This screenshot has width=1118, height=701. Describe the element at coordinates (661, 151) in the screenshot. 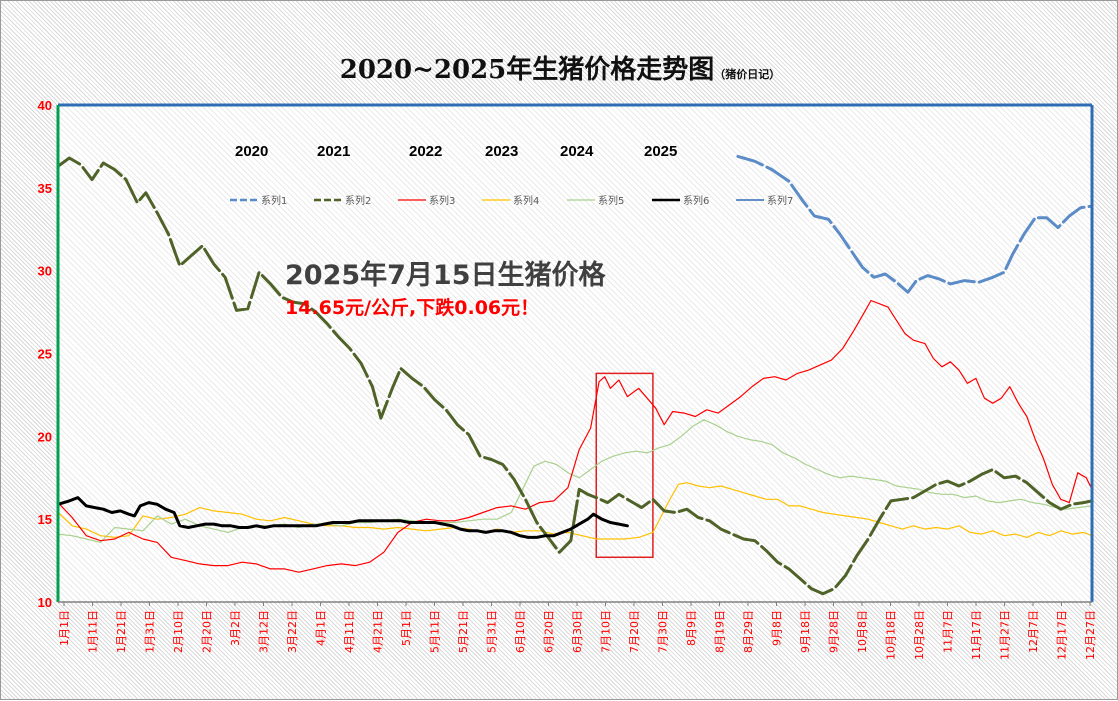

I see `year-label-2025: 2025` at that location.